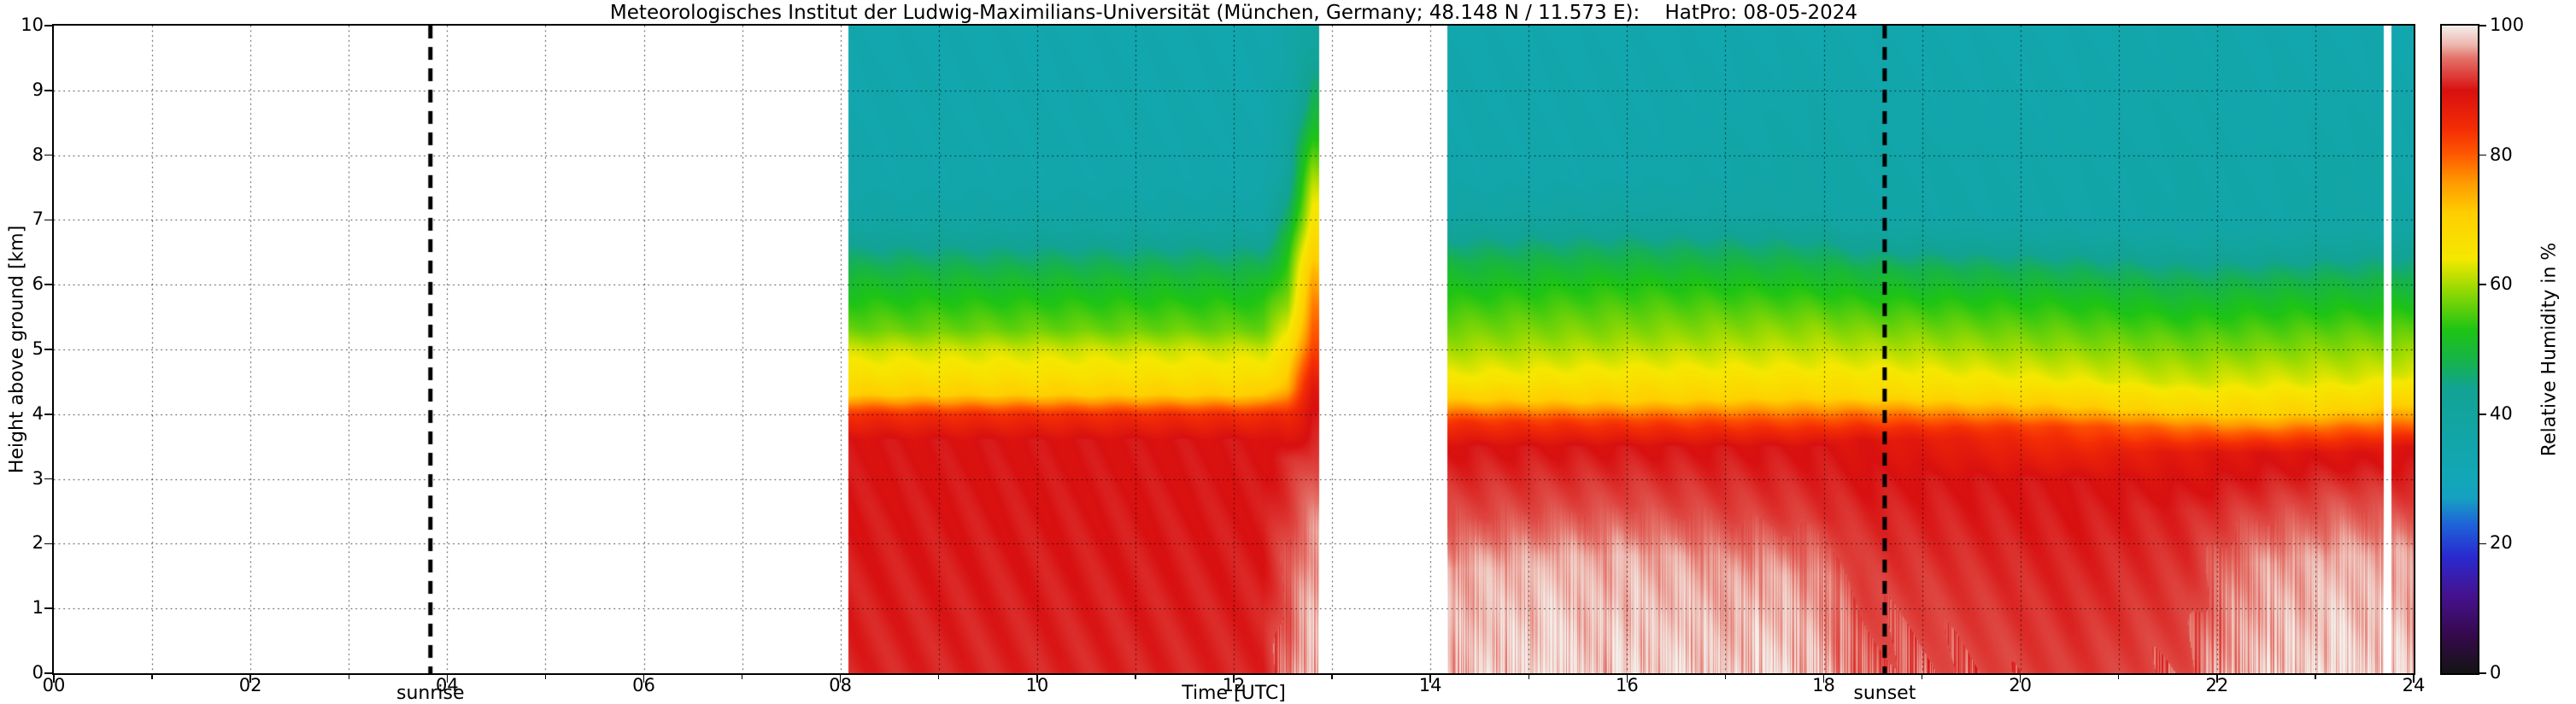 The width and height of the screenshot is (2576, 704). Describe the element at coordinates (2021, 685) in the screenshot. I see `x-tick-label: 20` at that location.